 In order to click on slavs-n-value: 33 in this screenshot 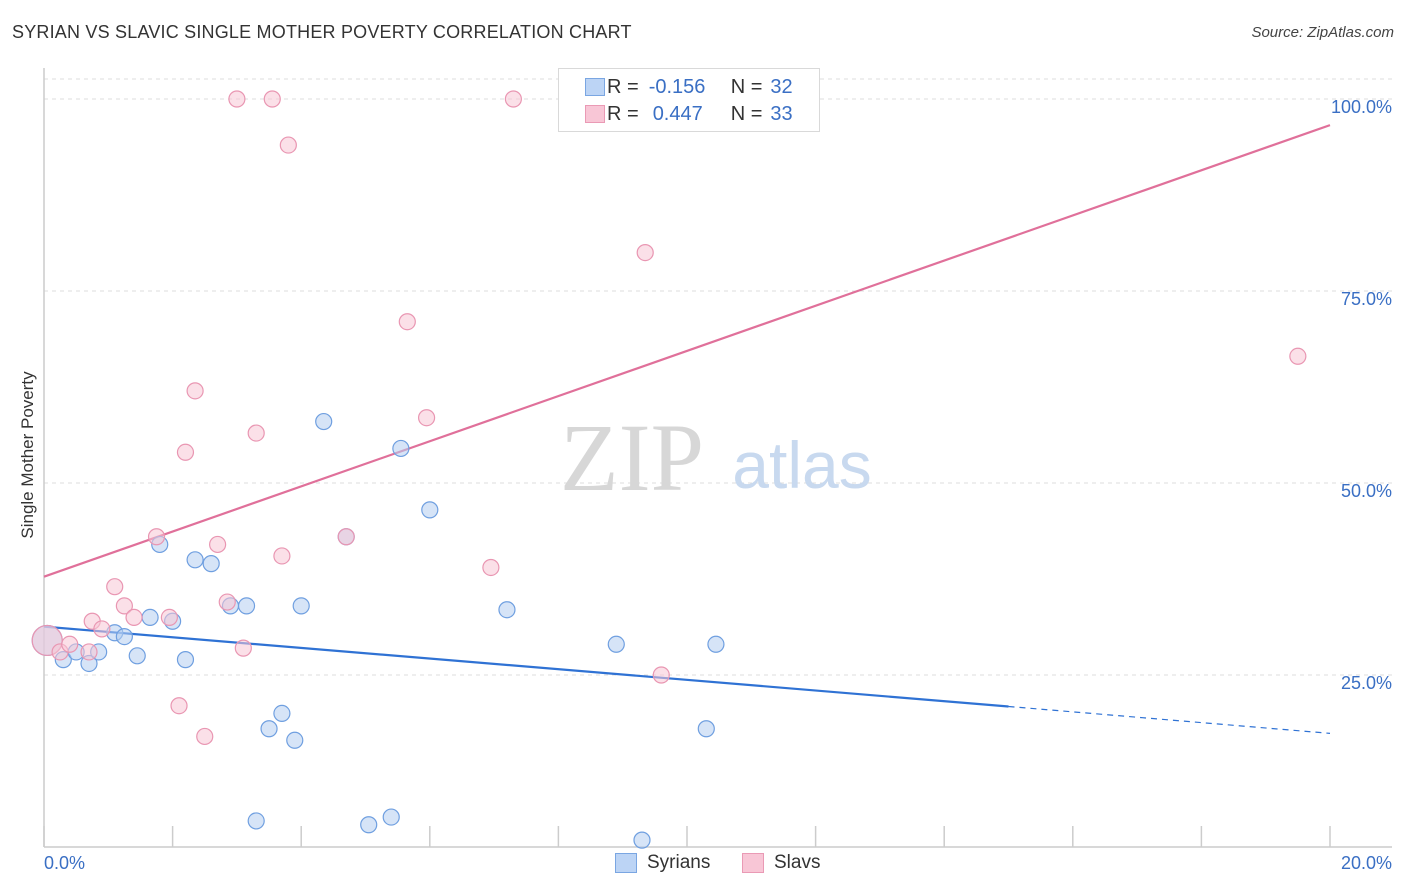, I will do `click(781, 113)`.